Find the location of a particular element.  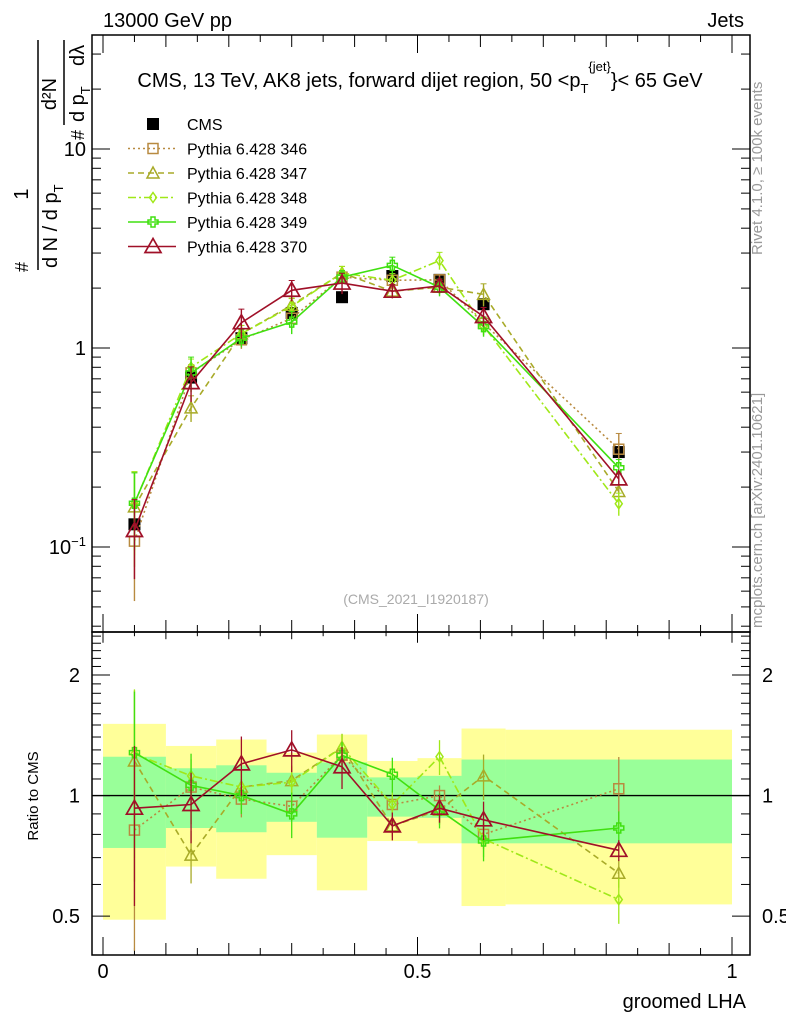

ylabel-d2N: d²N is located at coordinates (50, 94).